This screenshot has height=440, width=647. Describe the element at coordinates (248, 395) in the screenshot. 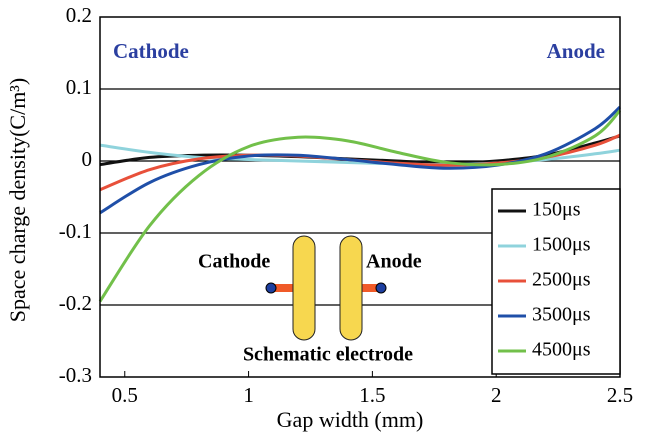

I see `x-tick-label: 1` at that location.